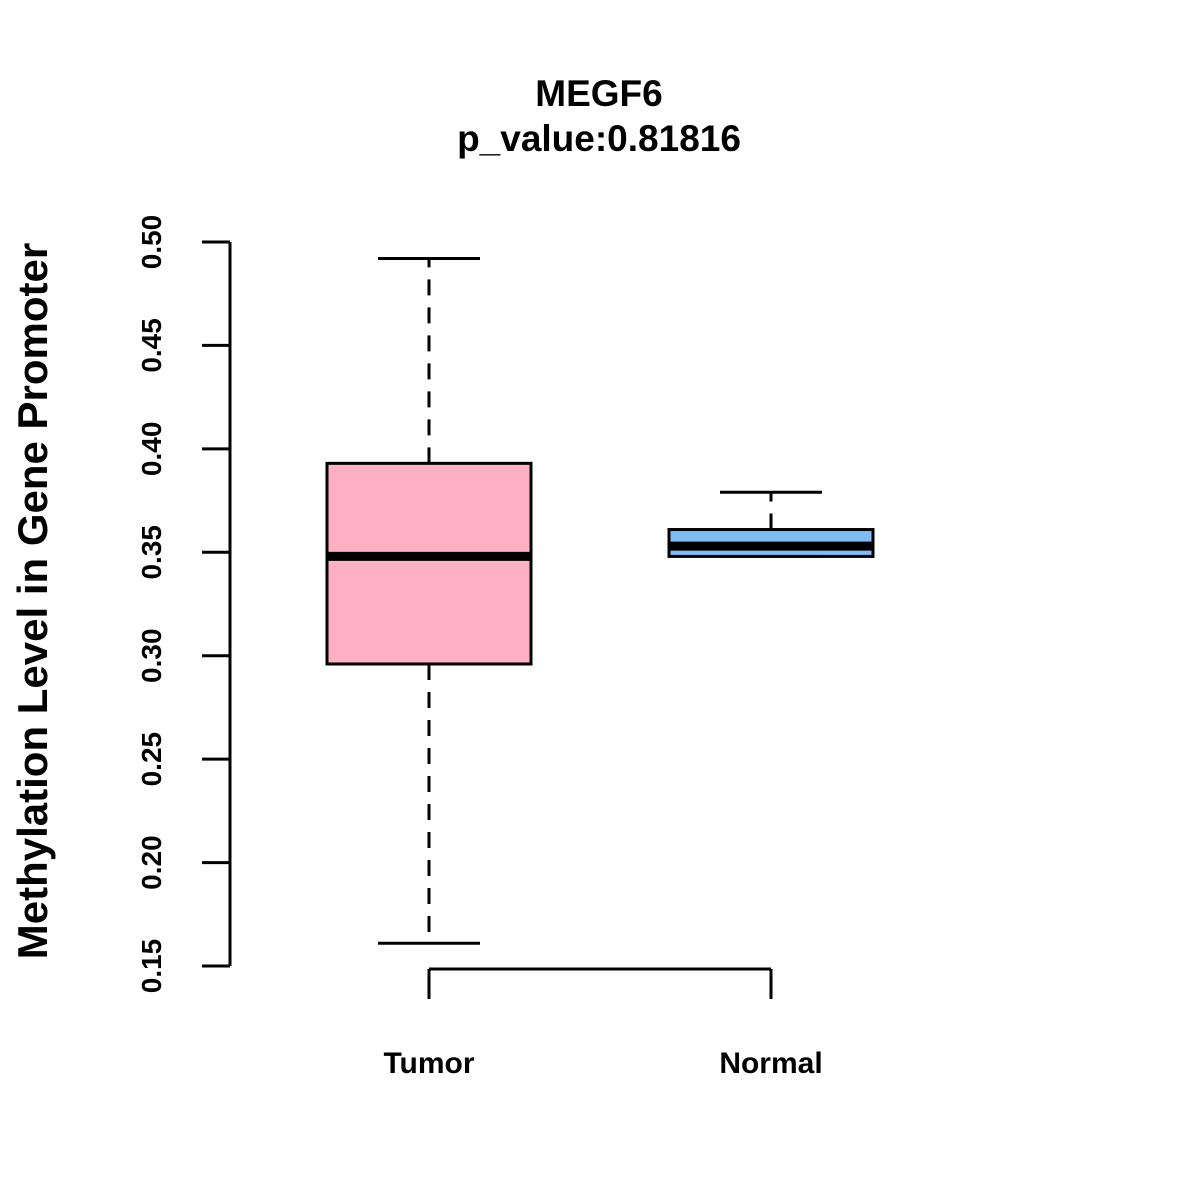 The image size is (1200, 1200). Describe the element at coordinates (599, 138) in the screenshot. I see `chart-subtitle: p_value:0.81816` at that location.